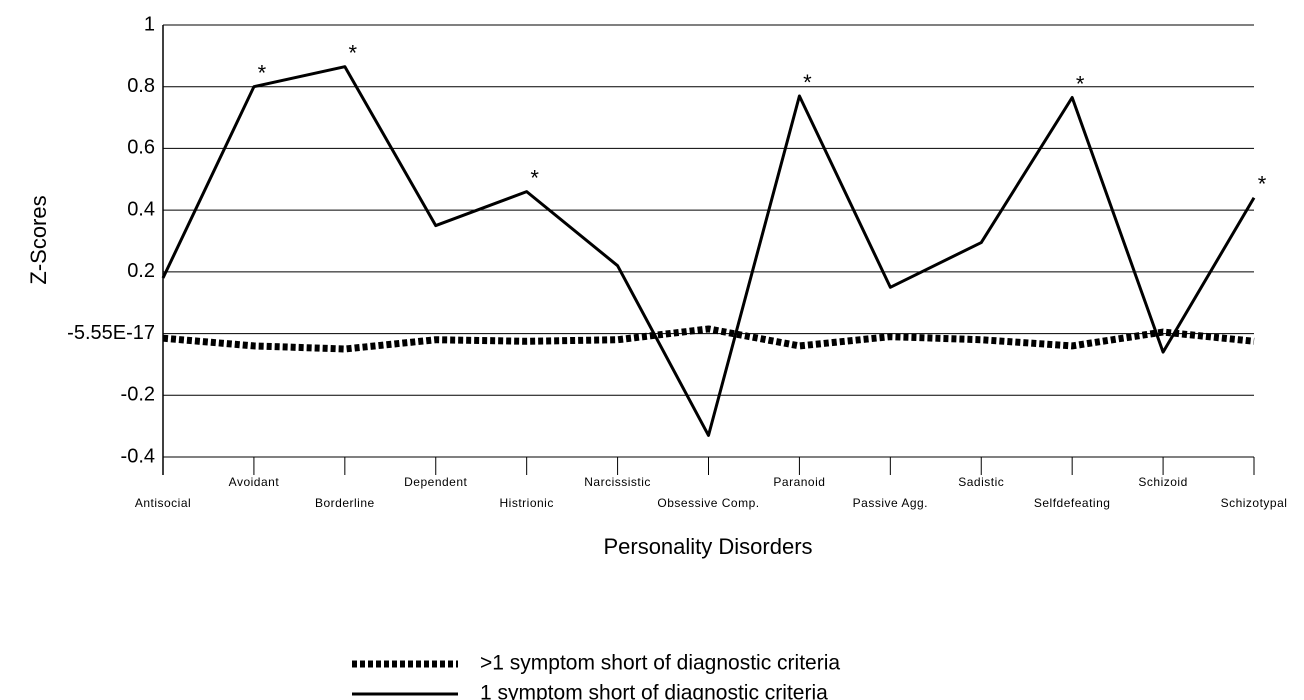 The width and height of the screenshot is (1304, 700). What do you see at coordinates (981, 482) in the screenshot?
I see `x-tick-label: Sadistic` at bounding box center [981, 482].